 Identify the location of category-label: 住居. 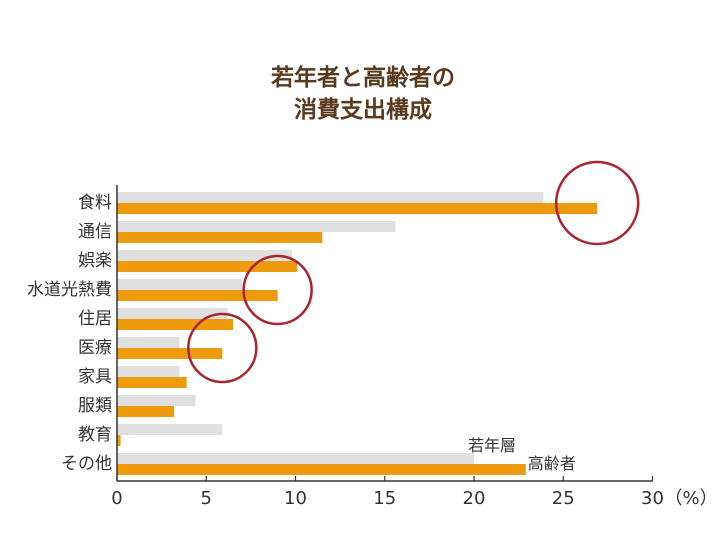
(95, 319).